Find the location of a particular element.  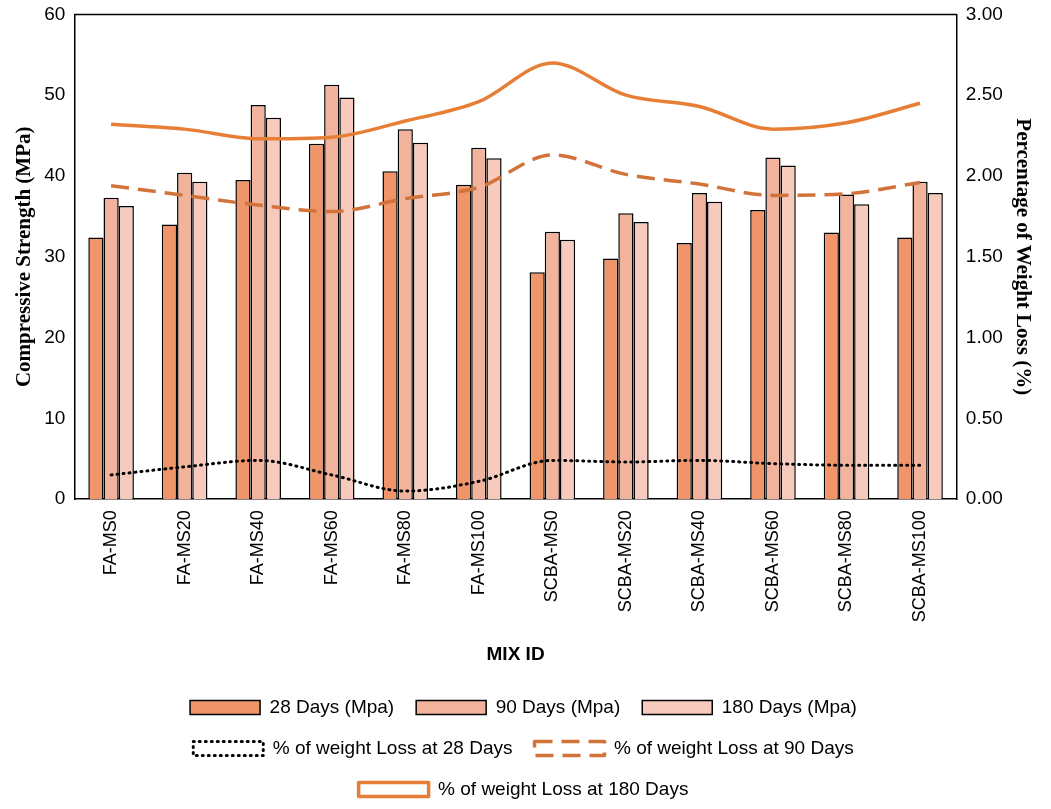

y-tick-label: 60 is located at coordinates (55, 13).